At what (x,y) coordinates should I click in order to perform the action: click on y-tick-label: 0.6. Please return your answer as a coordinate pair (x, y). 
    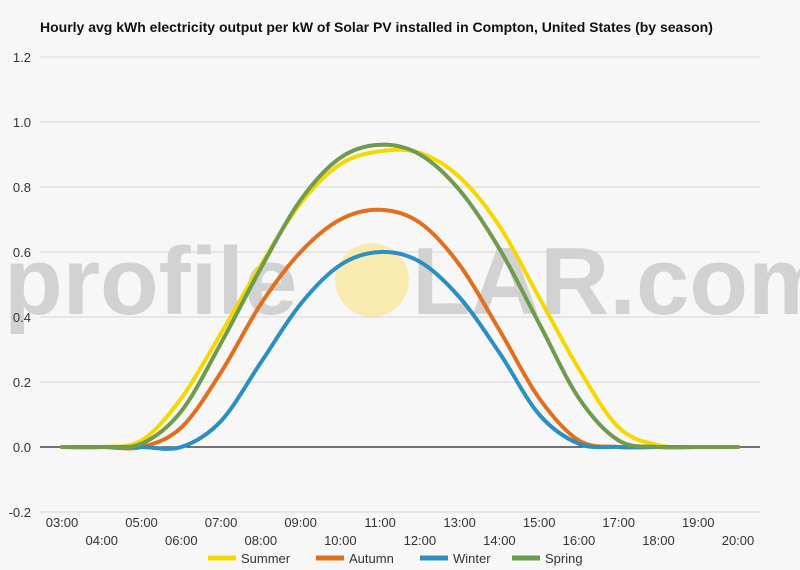
    Looking at the image, I should click on (22, 252).